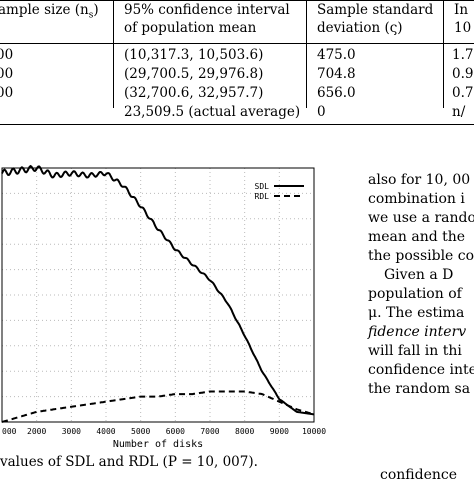  Describe the element at coordinates (129, 462) in the screenshot. I see `figure-caption: values of SDL and RDL (P = 10, 007).` at that location.